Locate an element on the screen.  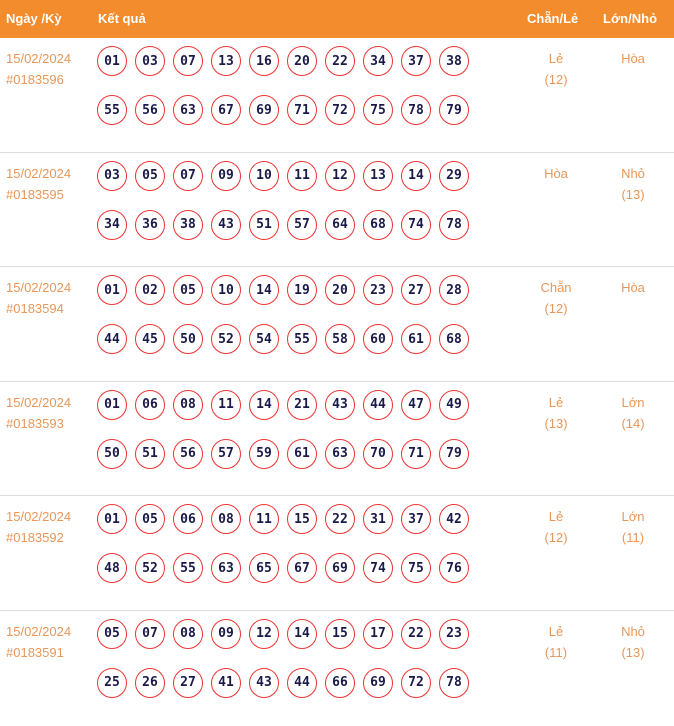
number-ball: 79 is located at coordinates (454, 110).